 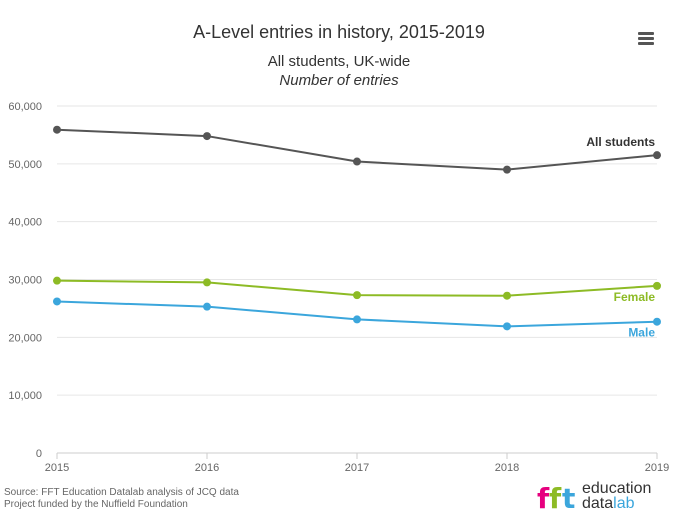 I want to click on logo-line-2: datalab, so click(x=616, y=503).